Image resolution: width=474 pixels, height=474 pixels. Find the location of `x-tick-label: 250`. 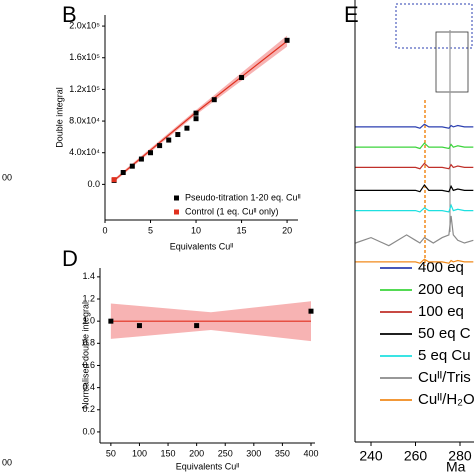

x-tick-label: 250 is located at coordinates (225, 453).